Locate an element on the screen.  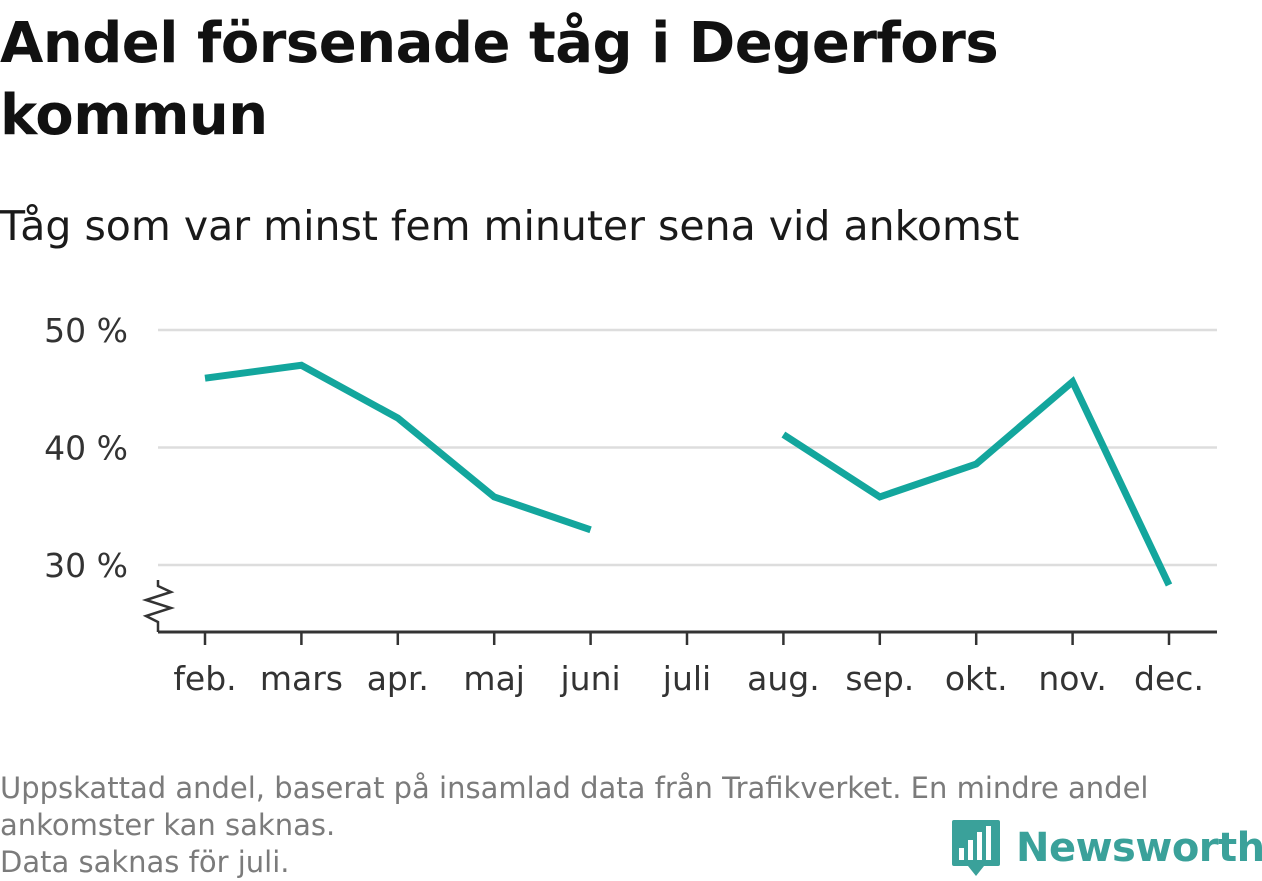
axis-break-icon is located at coordinates (158, 606).